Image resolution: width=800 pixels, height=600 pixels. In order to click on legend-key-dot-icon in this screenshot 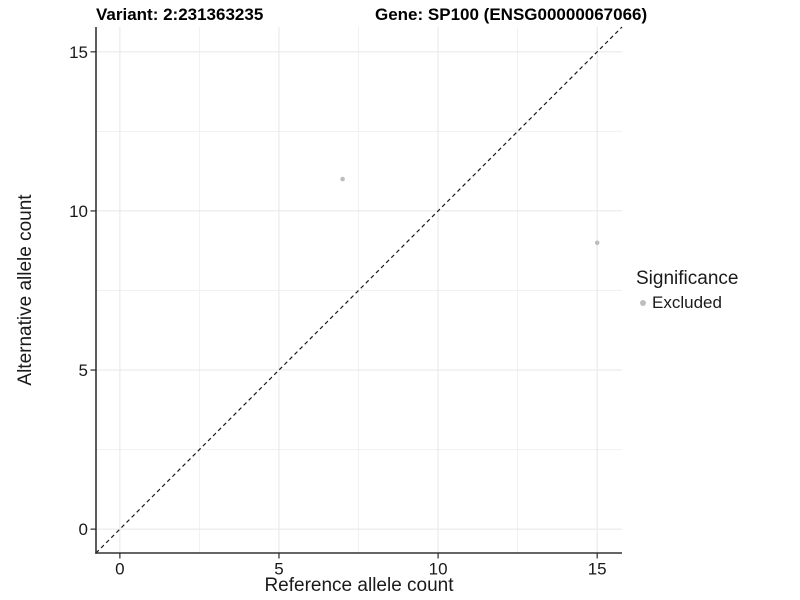, I will do `click(643, 303)`.